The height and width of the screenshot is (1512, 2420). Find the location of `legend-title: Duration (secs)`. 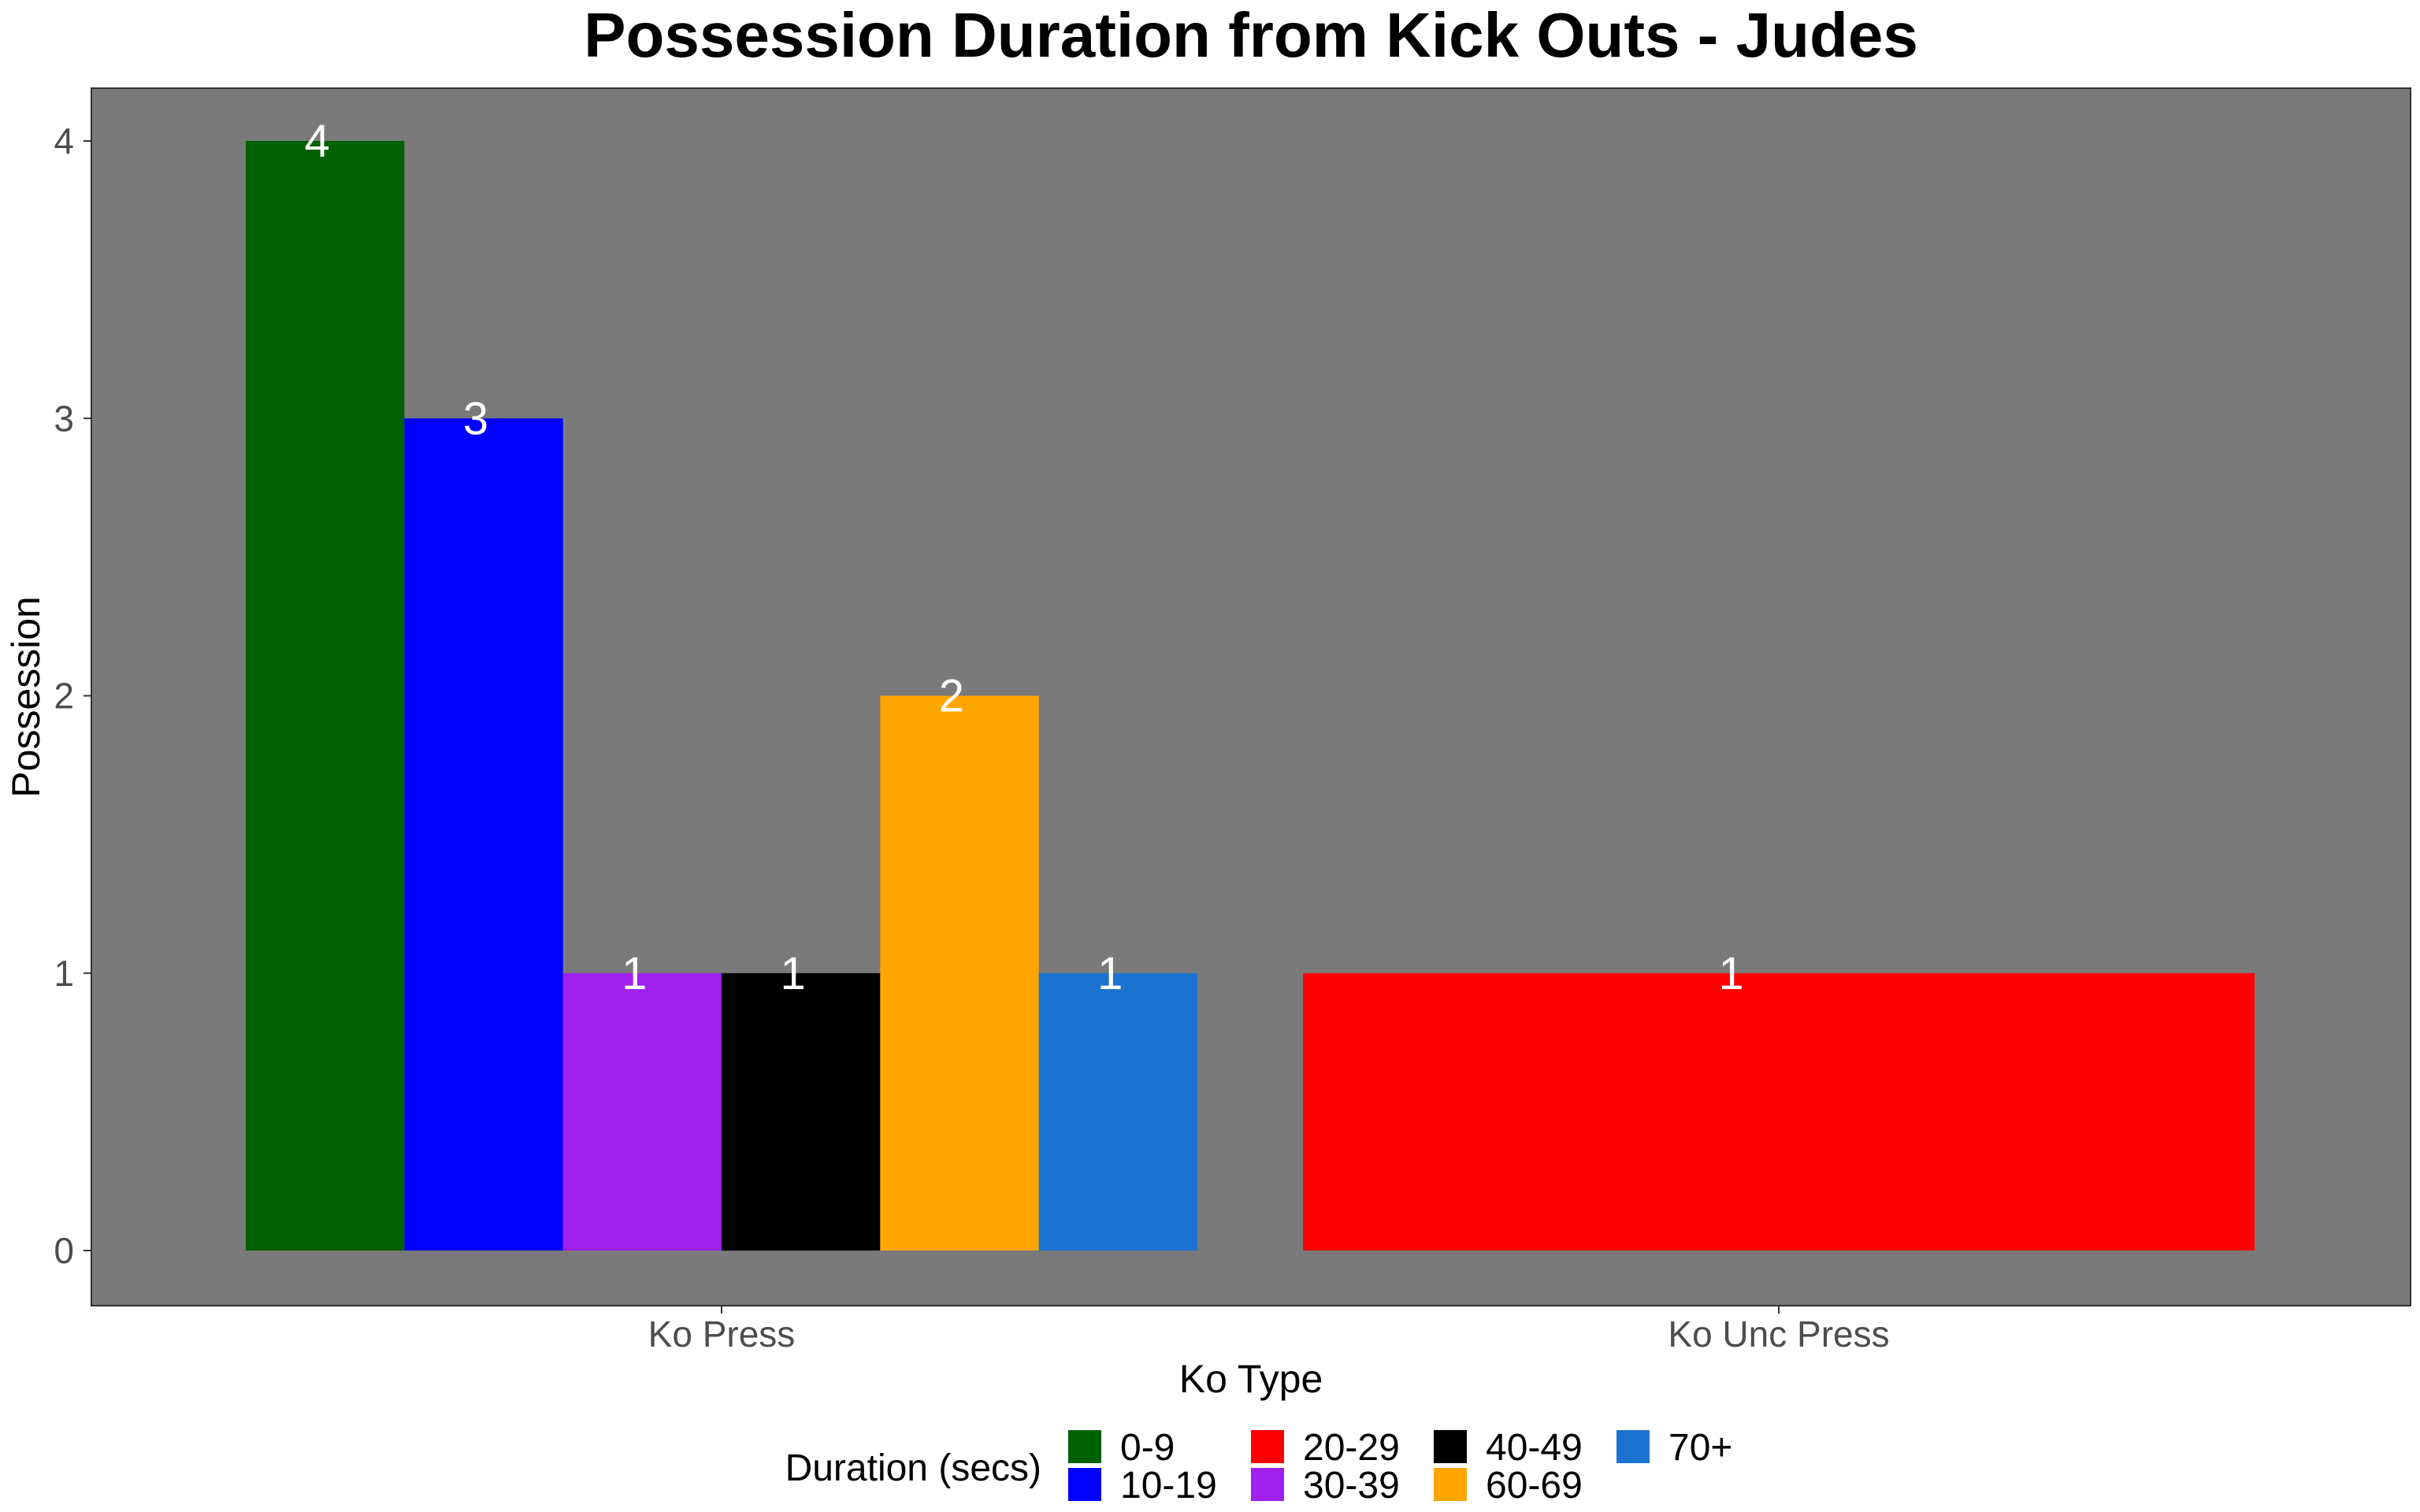

legend-title: Duration (secs) is located at coordinates (913, 1468).